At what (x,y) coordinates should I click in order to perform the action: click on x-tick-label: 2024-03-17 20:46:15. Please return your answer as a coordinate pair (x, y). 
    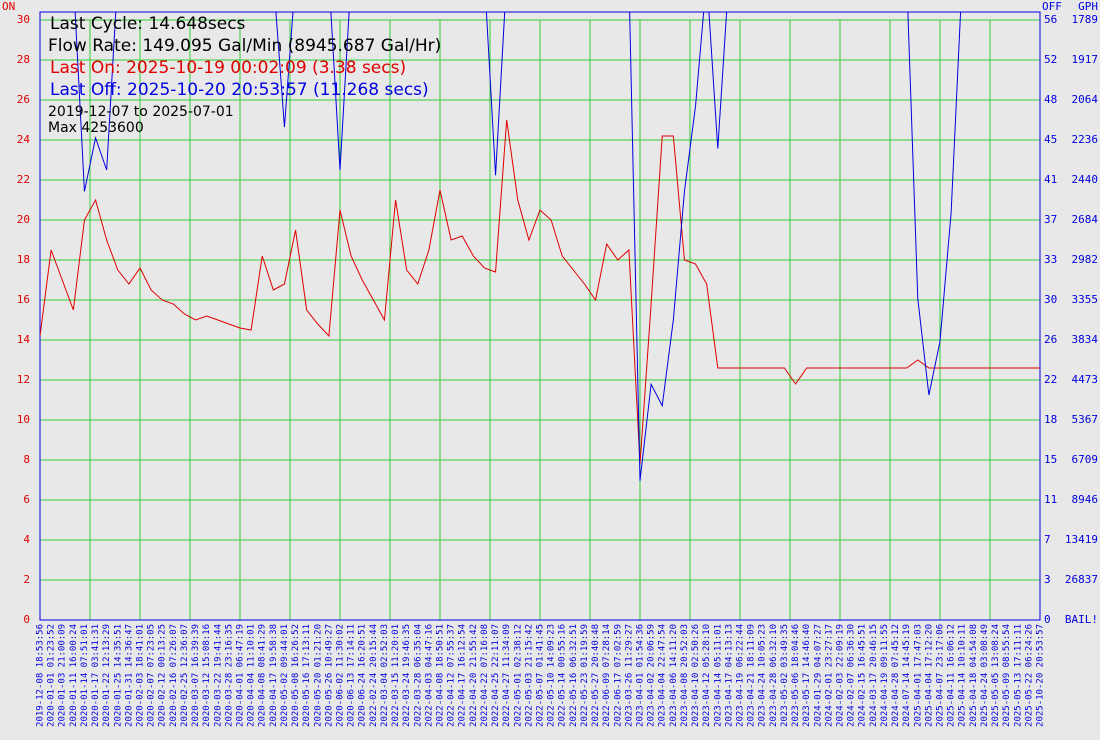
    Looking at the image, I should click on (874, 675).